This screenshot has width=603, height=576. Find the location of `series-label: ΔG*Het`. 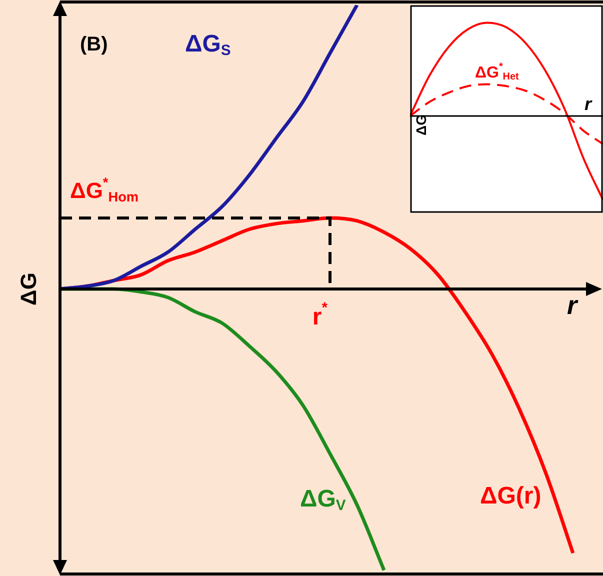

series-label: ΔG*Het is located at coordinates (497, 72).